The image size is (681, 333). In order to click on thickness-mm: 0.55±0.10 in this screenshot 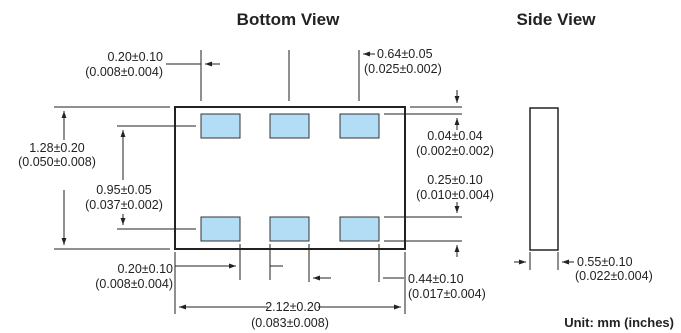, I will do `click(605, 262)`.